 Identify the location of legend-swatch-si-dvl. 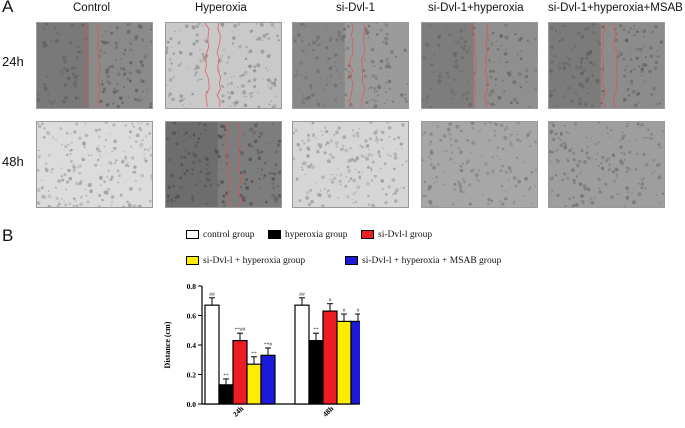
(367, 234).